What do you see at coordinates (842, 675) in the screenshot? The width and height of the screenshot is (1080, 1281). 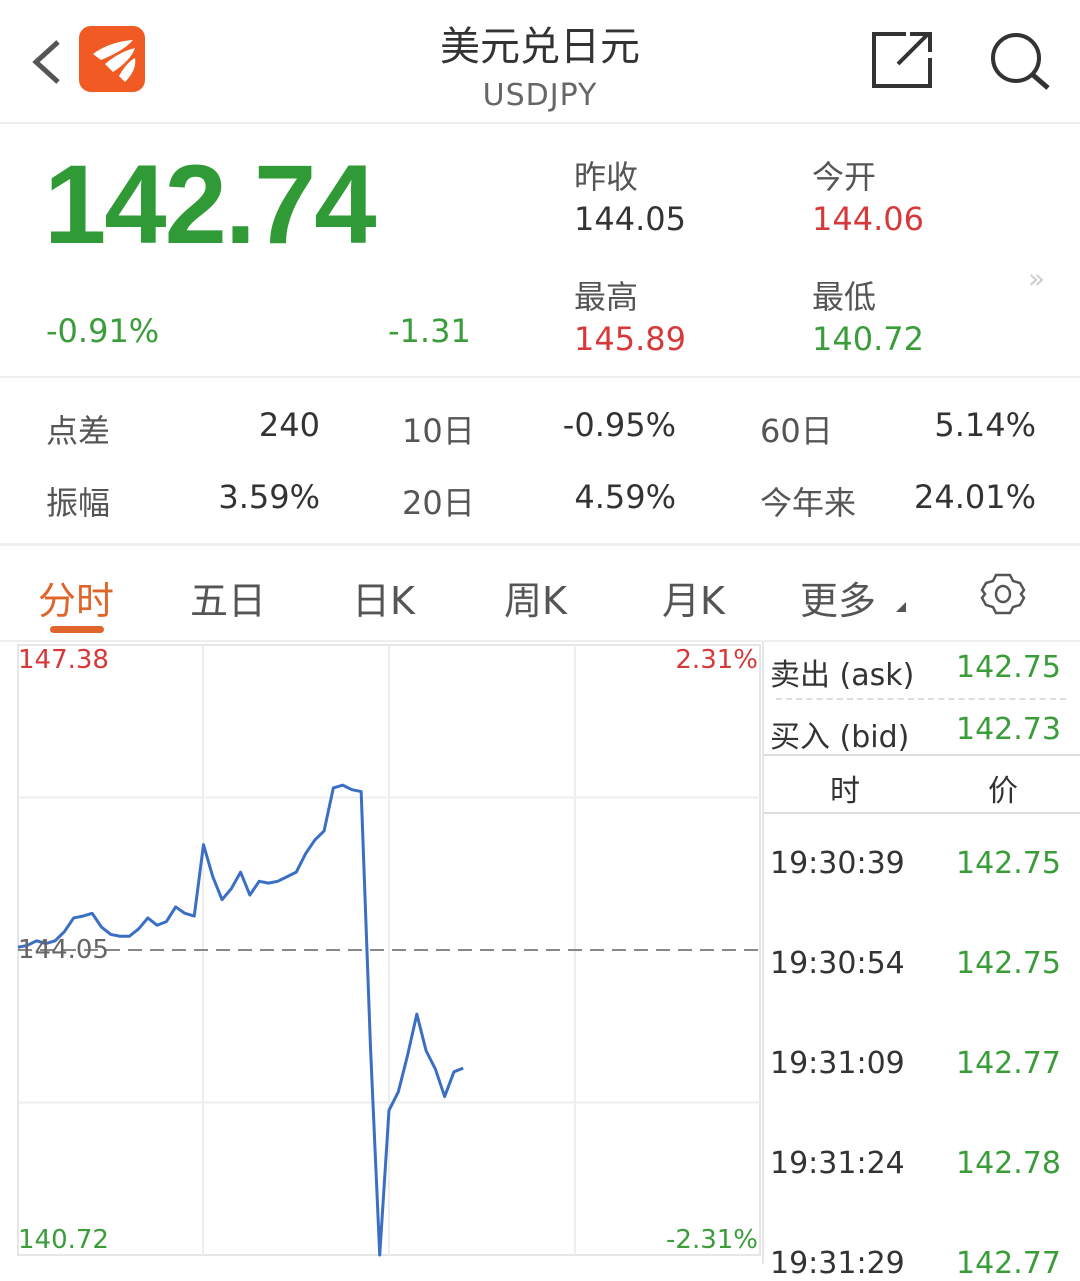 I see `ask-label: 卖出 (ask)` at bounding box center [842, 675].